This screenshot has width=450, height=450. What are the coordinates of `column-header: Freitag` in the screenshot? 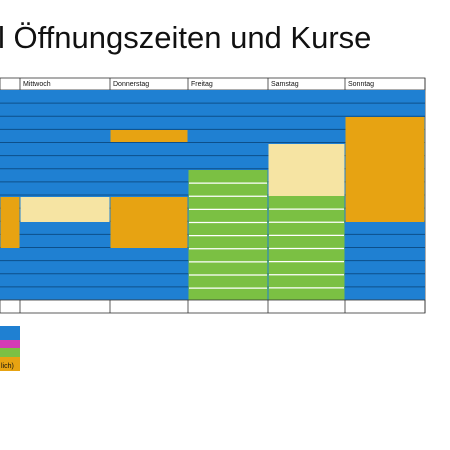 It's located at (202, 84).